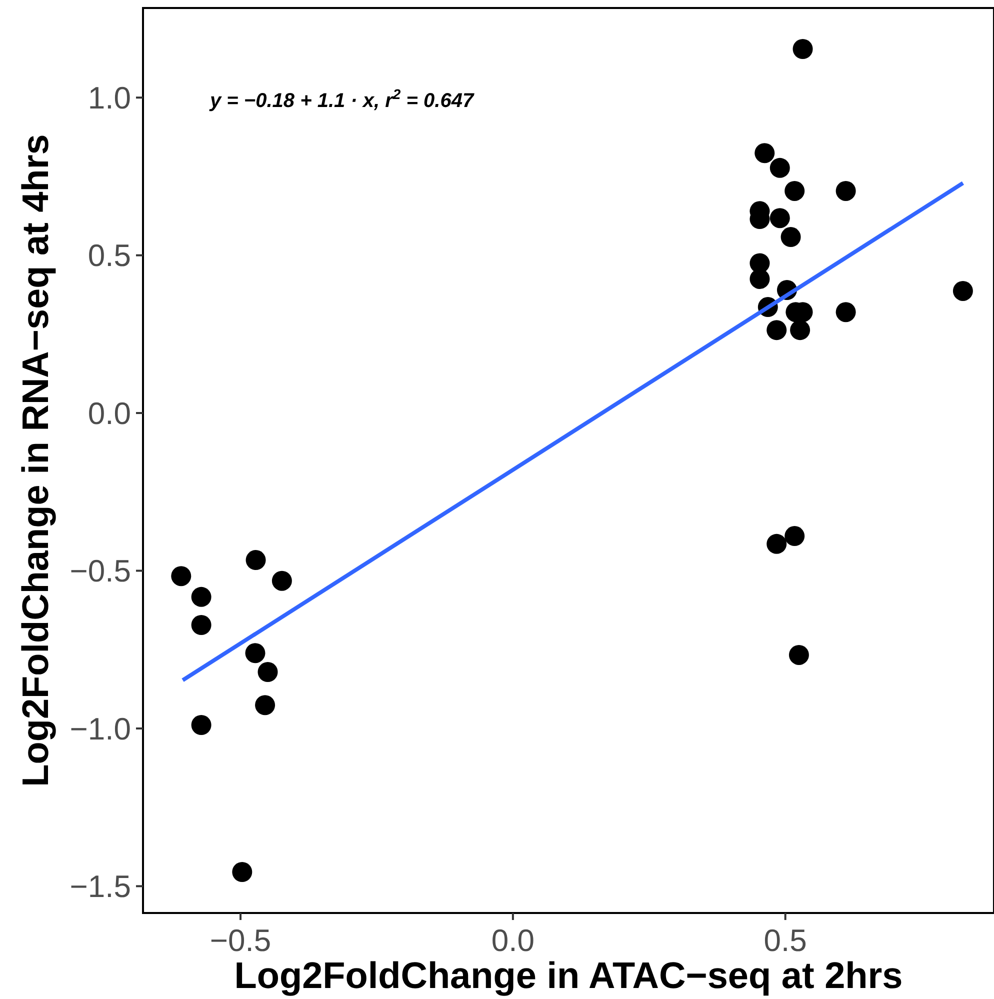  Describe the element at coordinates (785, 940) in the screenshot. I see `x-tick-label: 0.5` at that location.